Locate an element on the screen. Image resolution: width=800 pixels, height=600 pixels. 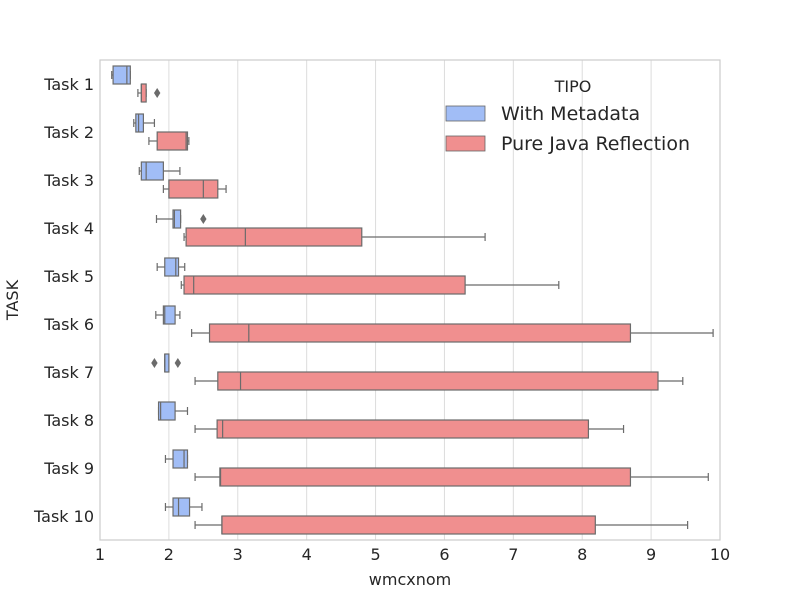
x-tick-label: 5 is located at coordinates (375, 554).